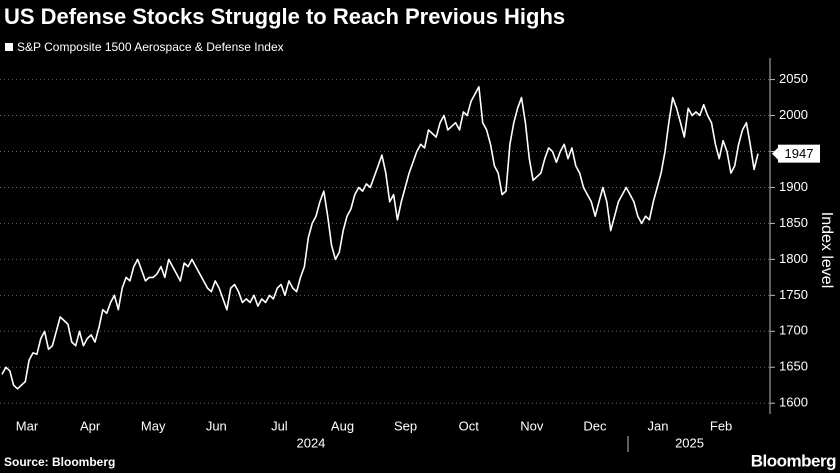 This screenshot has width=840, height=473. Describe the element at coordinates (793, 186) in the screenshot. I see `y-tick-label: 1900` at that location.